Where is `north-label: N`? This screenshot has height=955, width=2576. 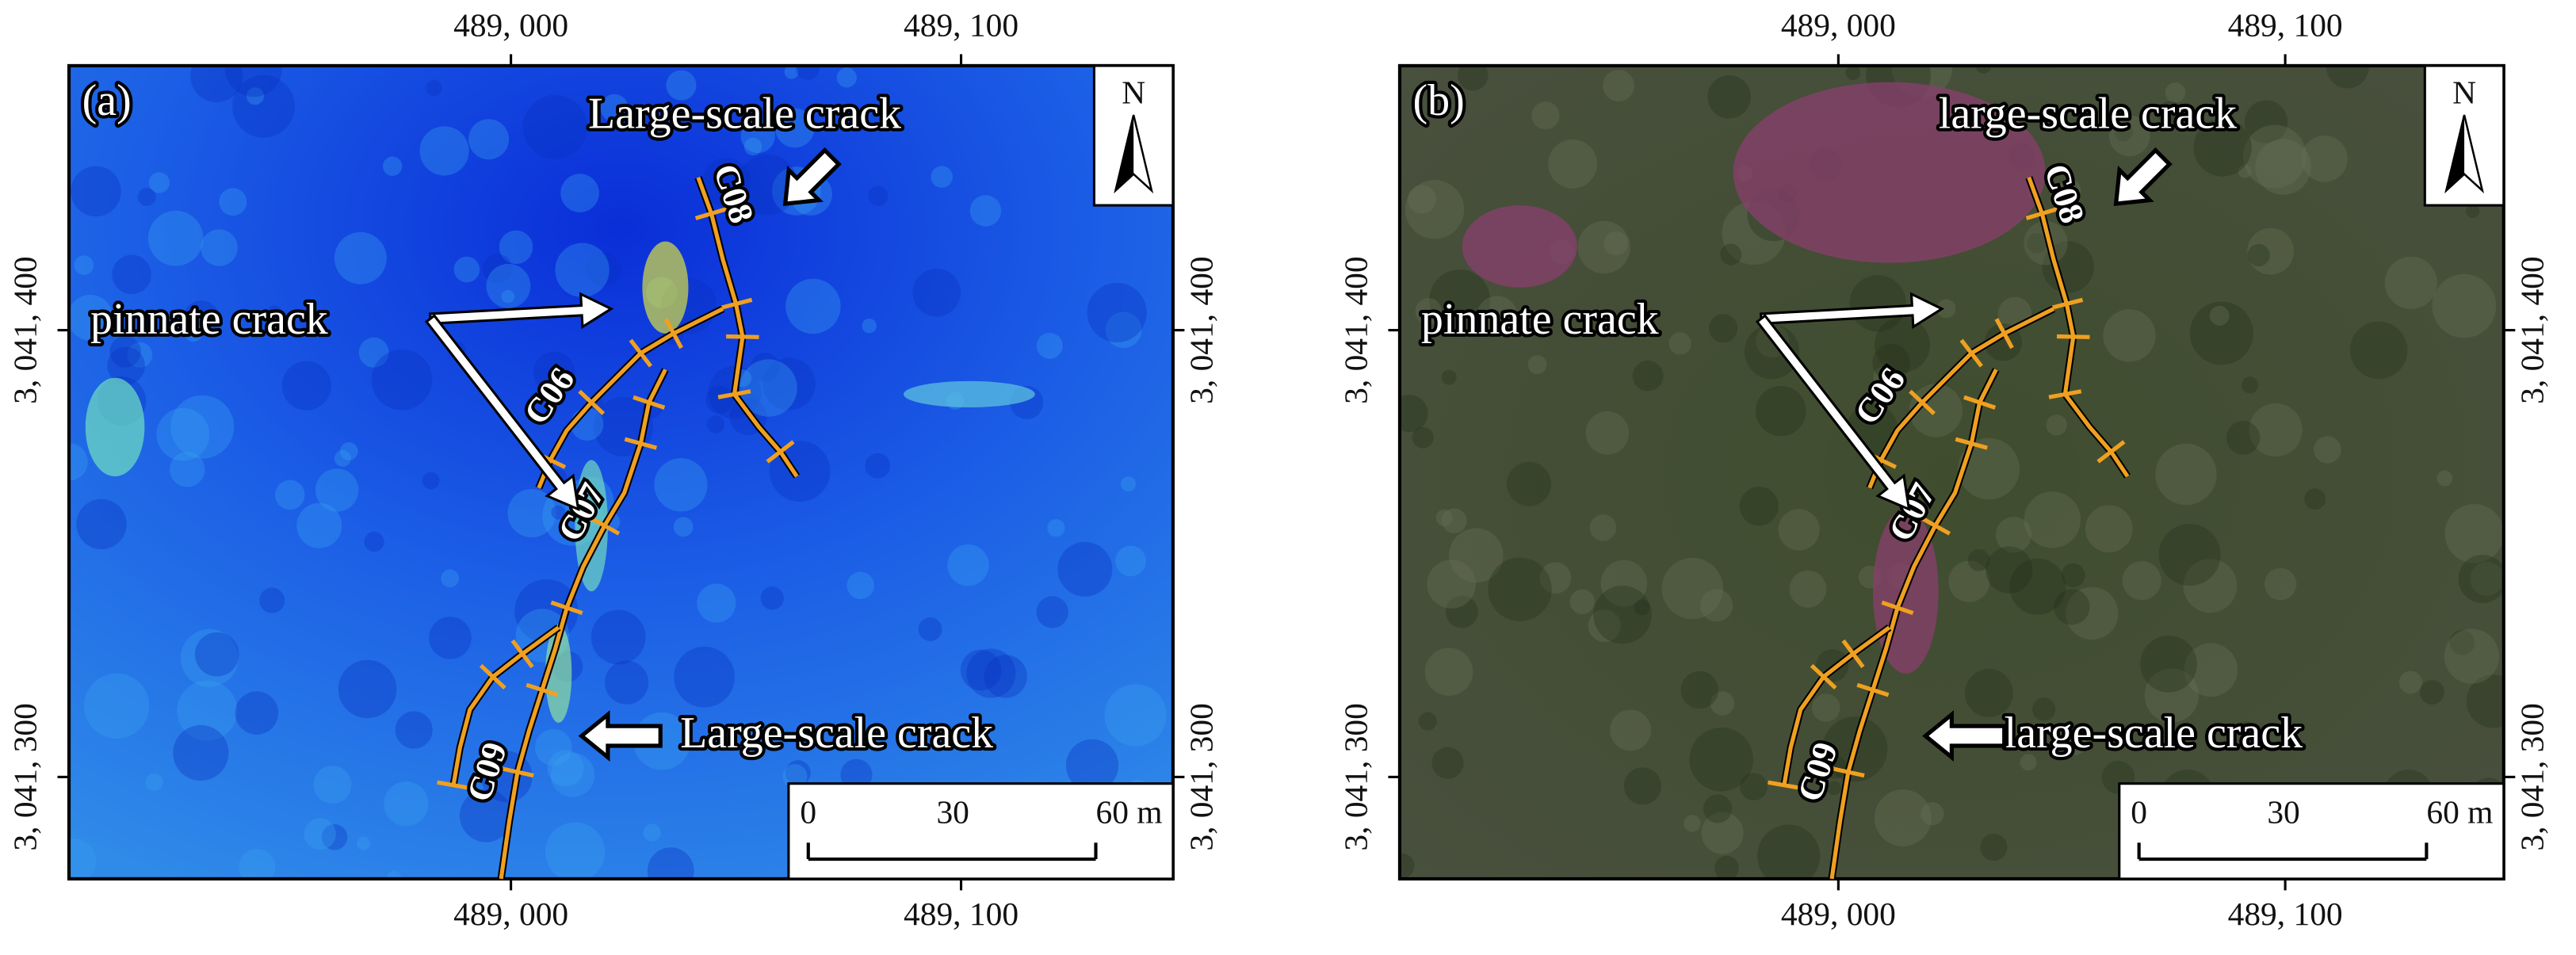 north-label: N is located at coordinates (2464, 92).